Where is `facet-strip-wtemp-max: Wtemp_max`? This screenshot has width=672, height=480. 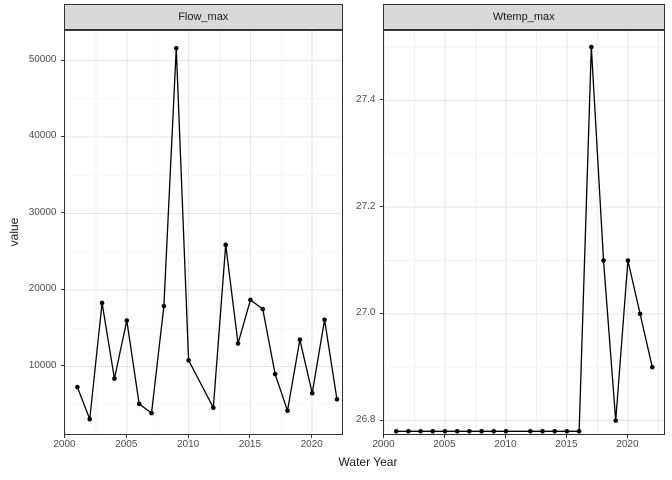
facet-strip-wtemp-max: Wtemp_max is located at coordinates (523, 17).